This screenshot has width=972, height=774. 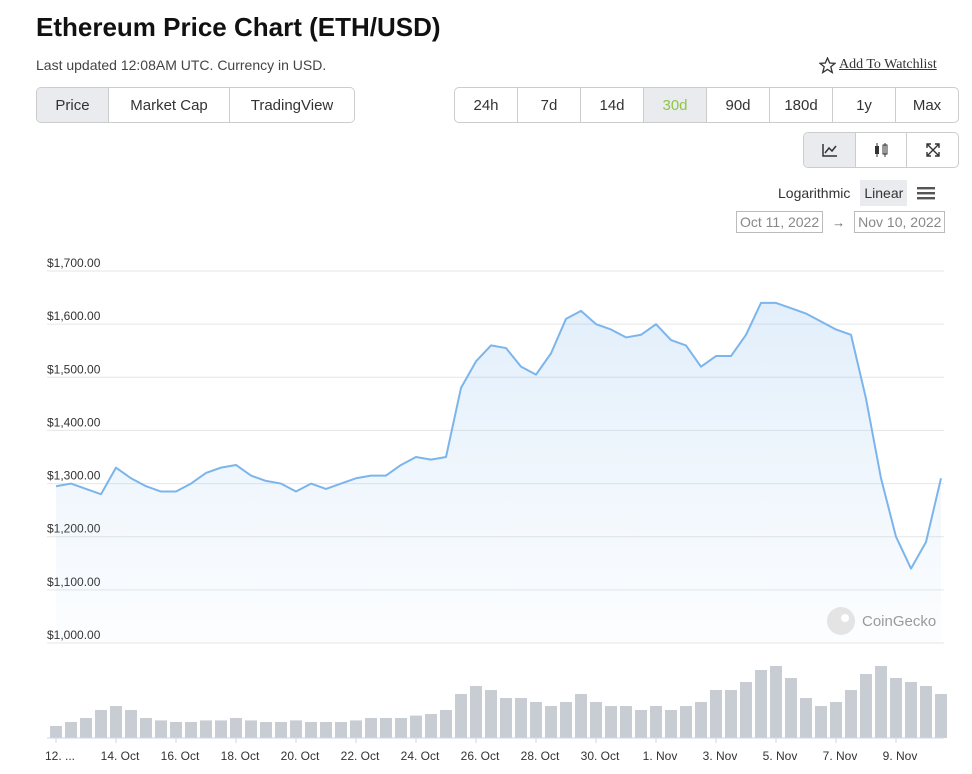 What do you see at coordinates (660, 756) in the screenshot?
I see `x-tick-label: 1. Nov` at bounding box center [660, 756].